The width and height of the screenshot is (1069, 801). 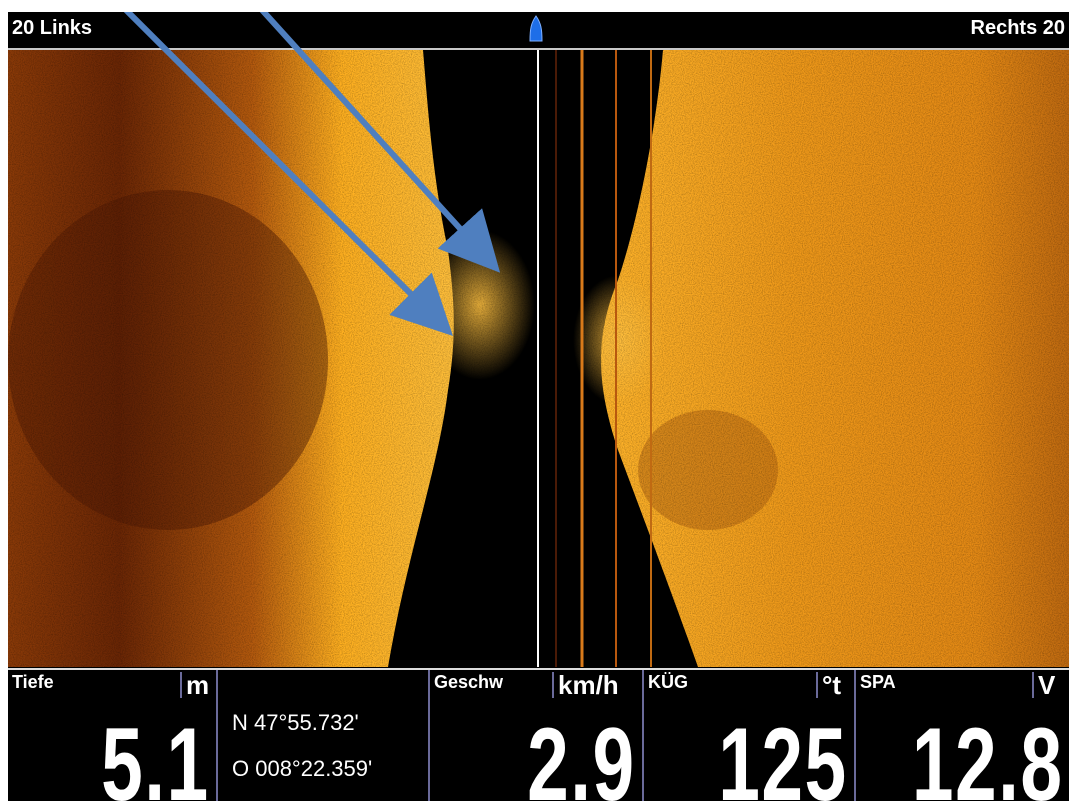 I want to click on position-panel: N 47°55.732' O 008°22.359', so click(x=324, y=735).